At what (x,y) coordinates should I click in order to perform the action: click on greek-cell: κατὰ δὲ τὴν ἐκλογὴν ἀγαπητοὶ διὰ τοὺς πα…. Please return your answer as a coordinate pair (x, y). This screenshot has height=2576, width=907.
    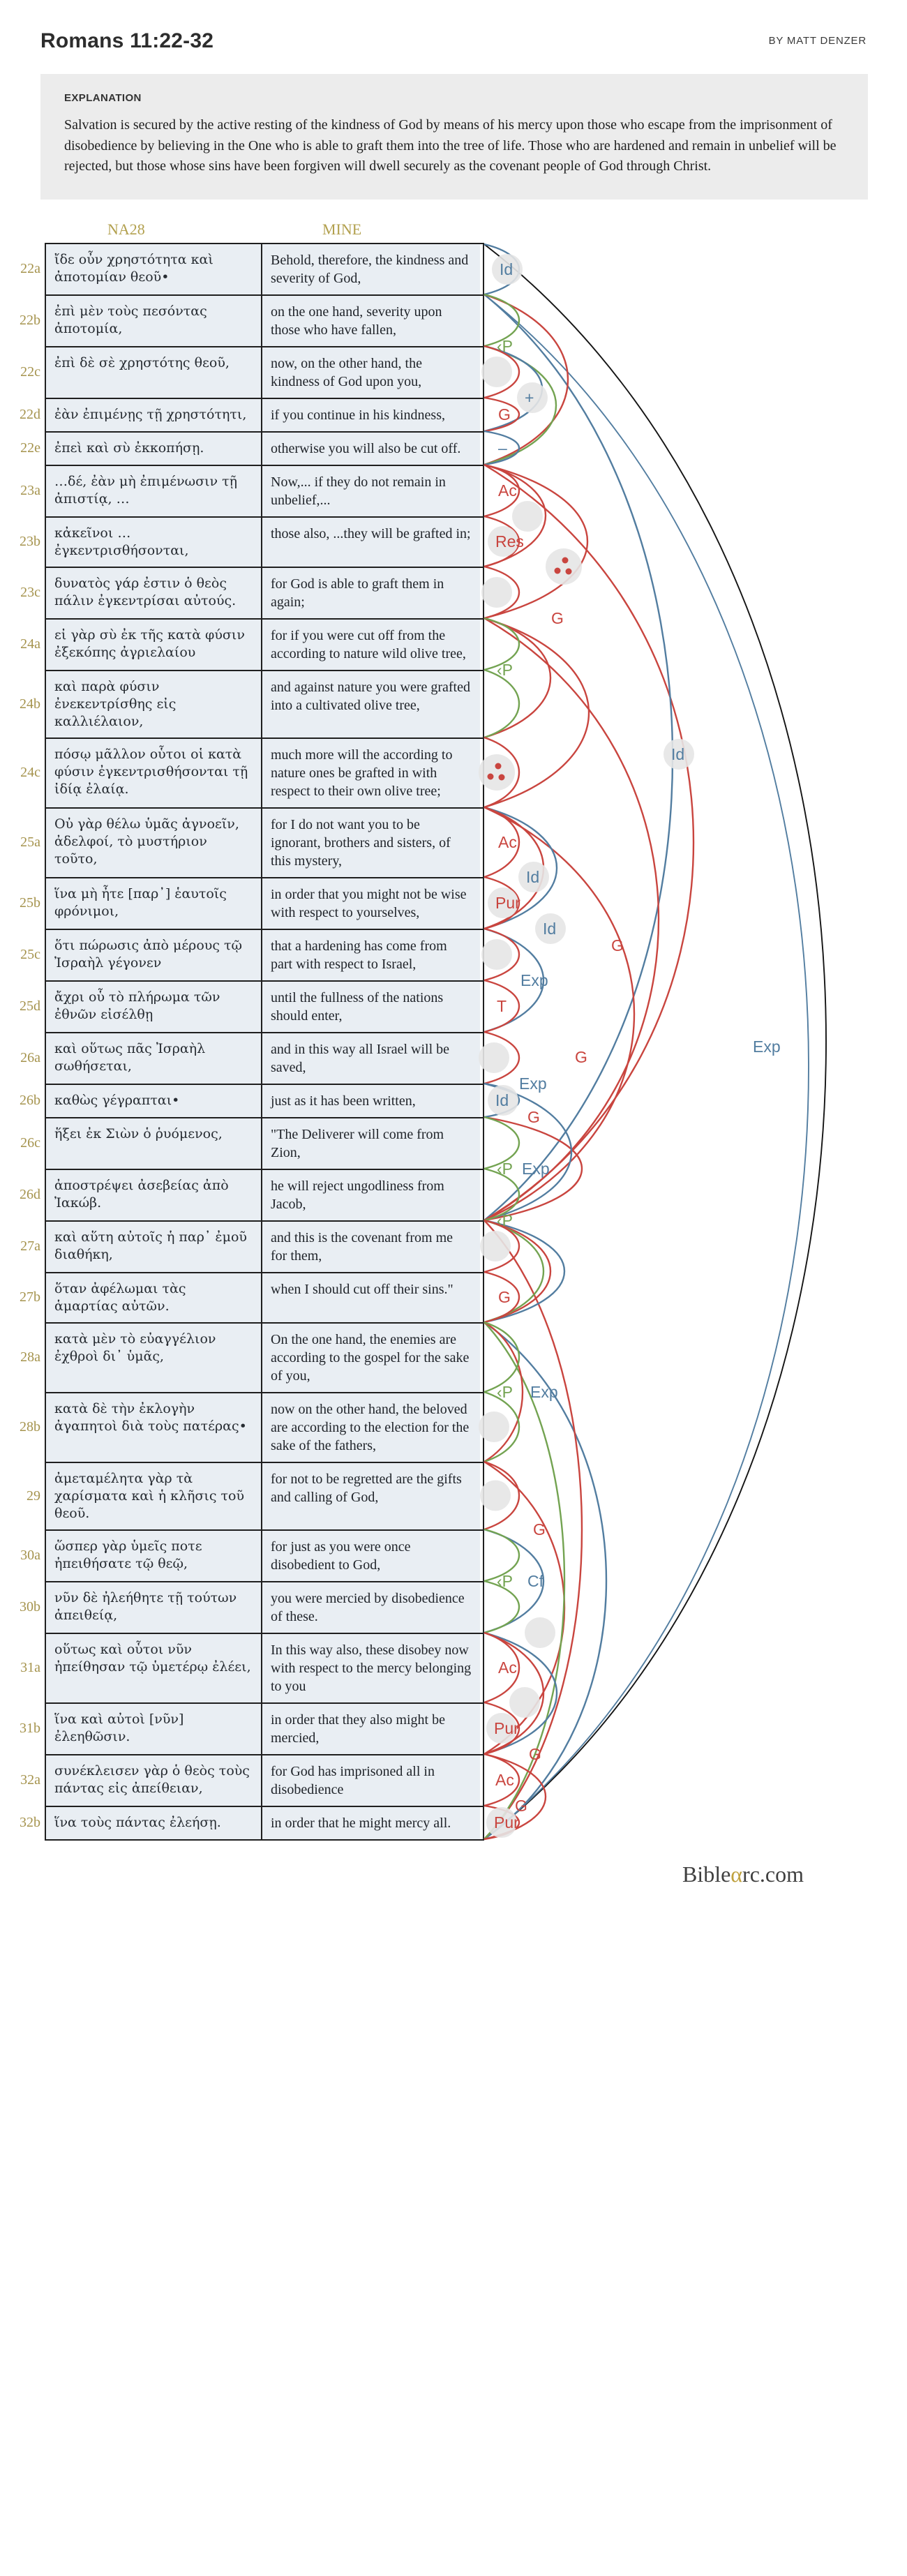
    Looking at the image, I should click on (153, 1427).